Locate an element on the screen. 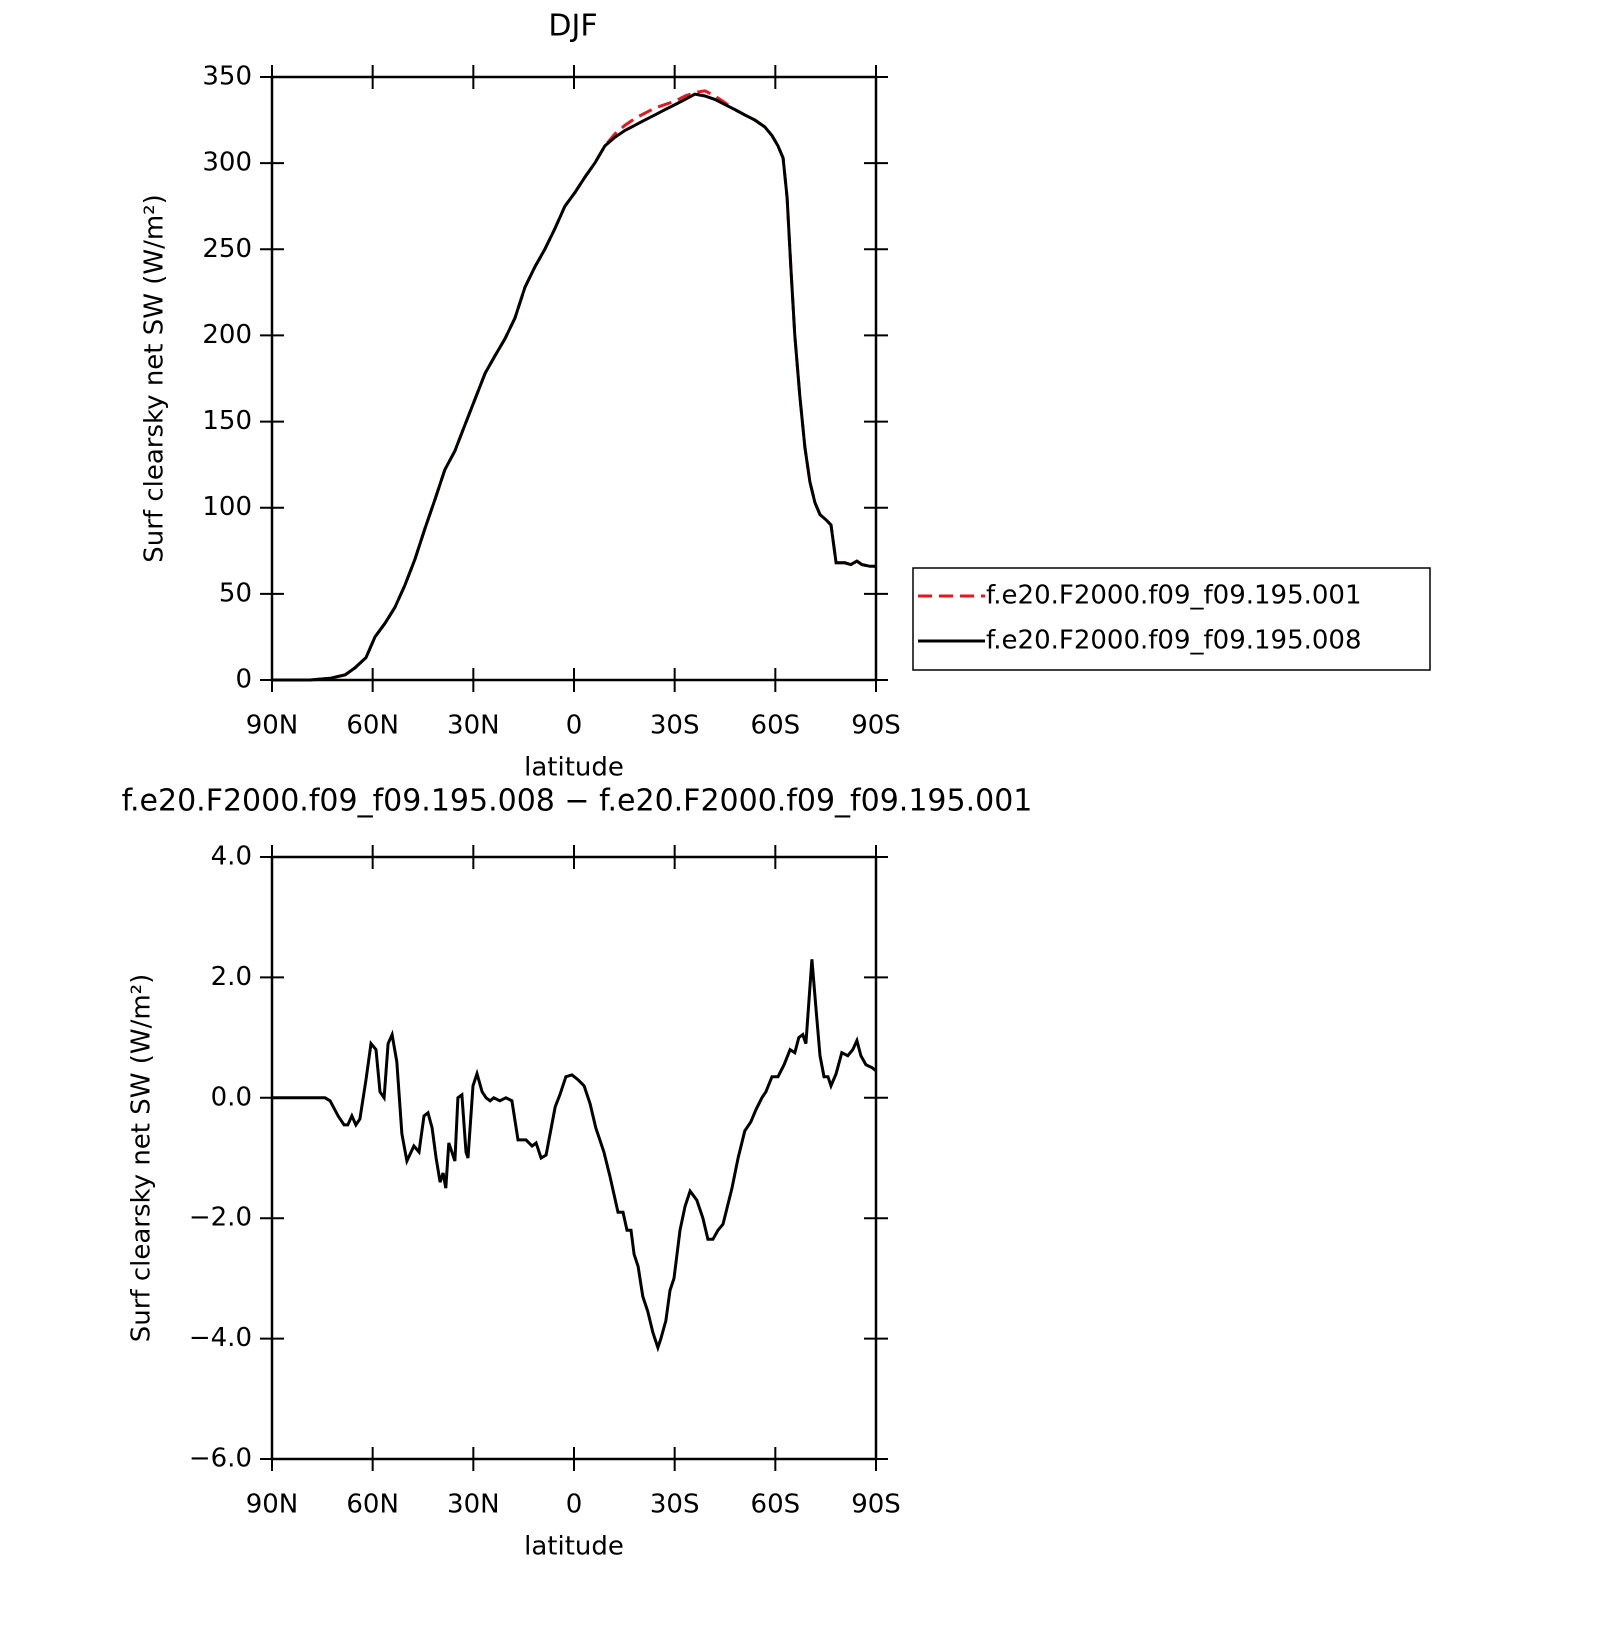  y-tick-label: −4.0 is located at coordinates (220, 1338).